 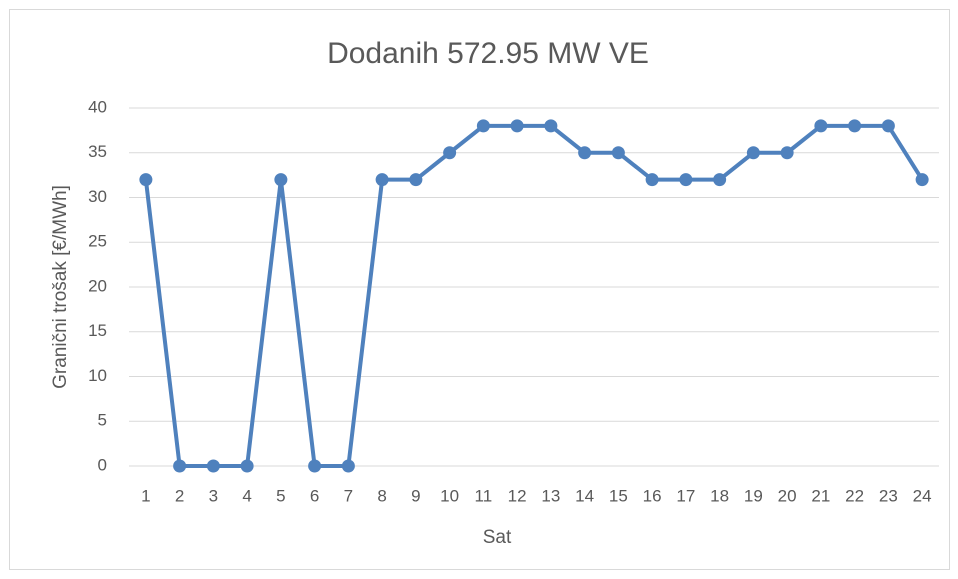 I want to click on y-axis-label: Granični trošak [€/MWh], so click(x=60, y=287).